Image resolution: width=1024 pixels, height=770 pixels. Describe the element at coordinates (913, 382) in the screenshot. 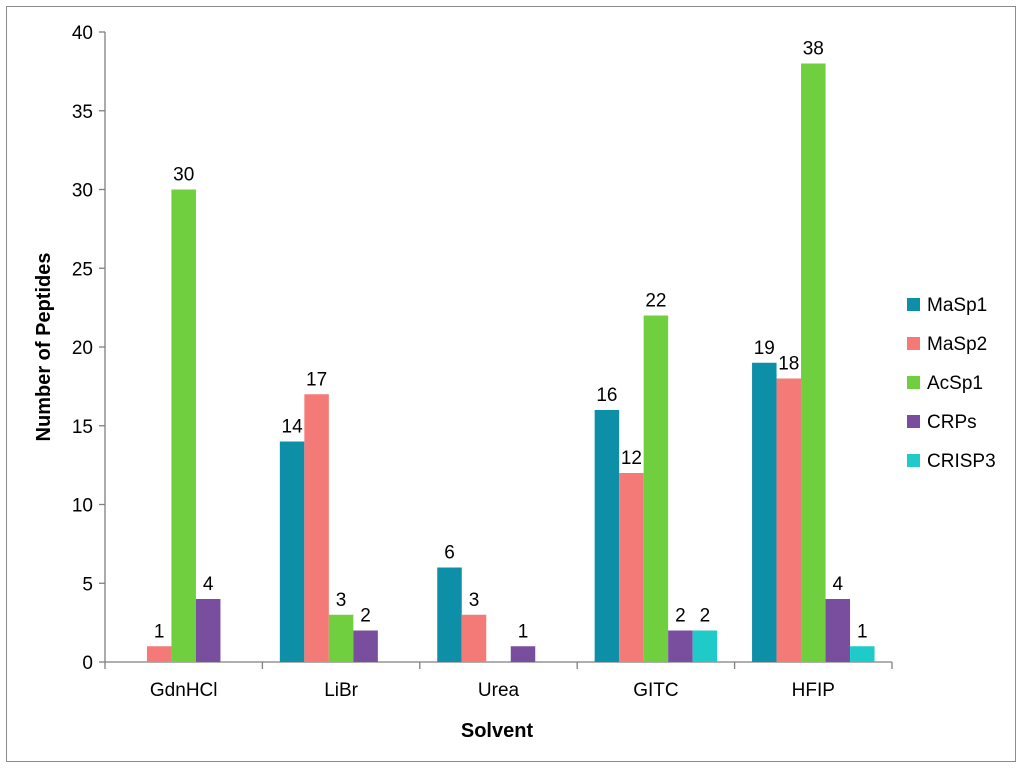

I see `legend-swatch-acsp1` at that location.